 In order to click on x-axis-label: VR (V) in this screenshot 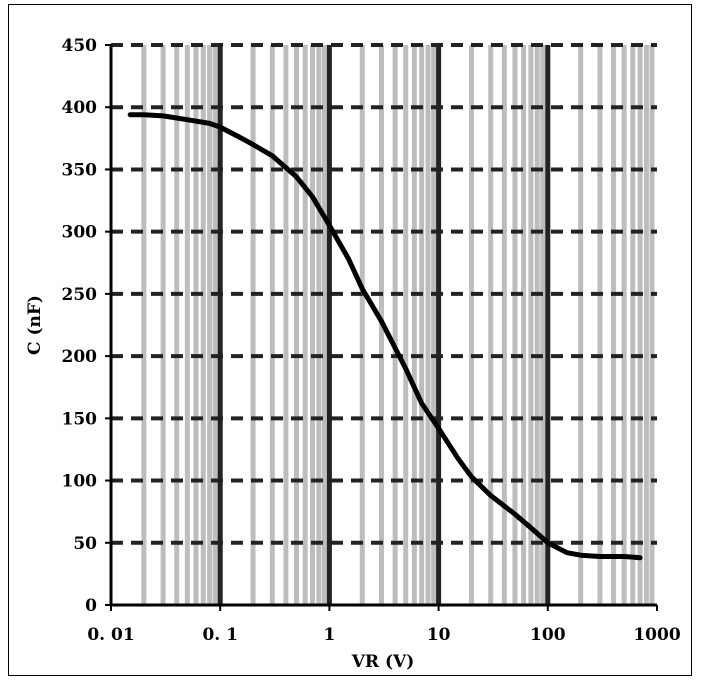, I will do `click(383, 662)`.